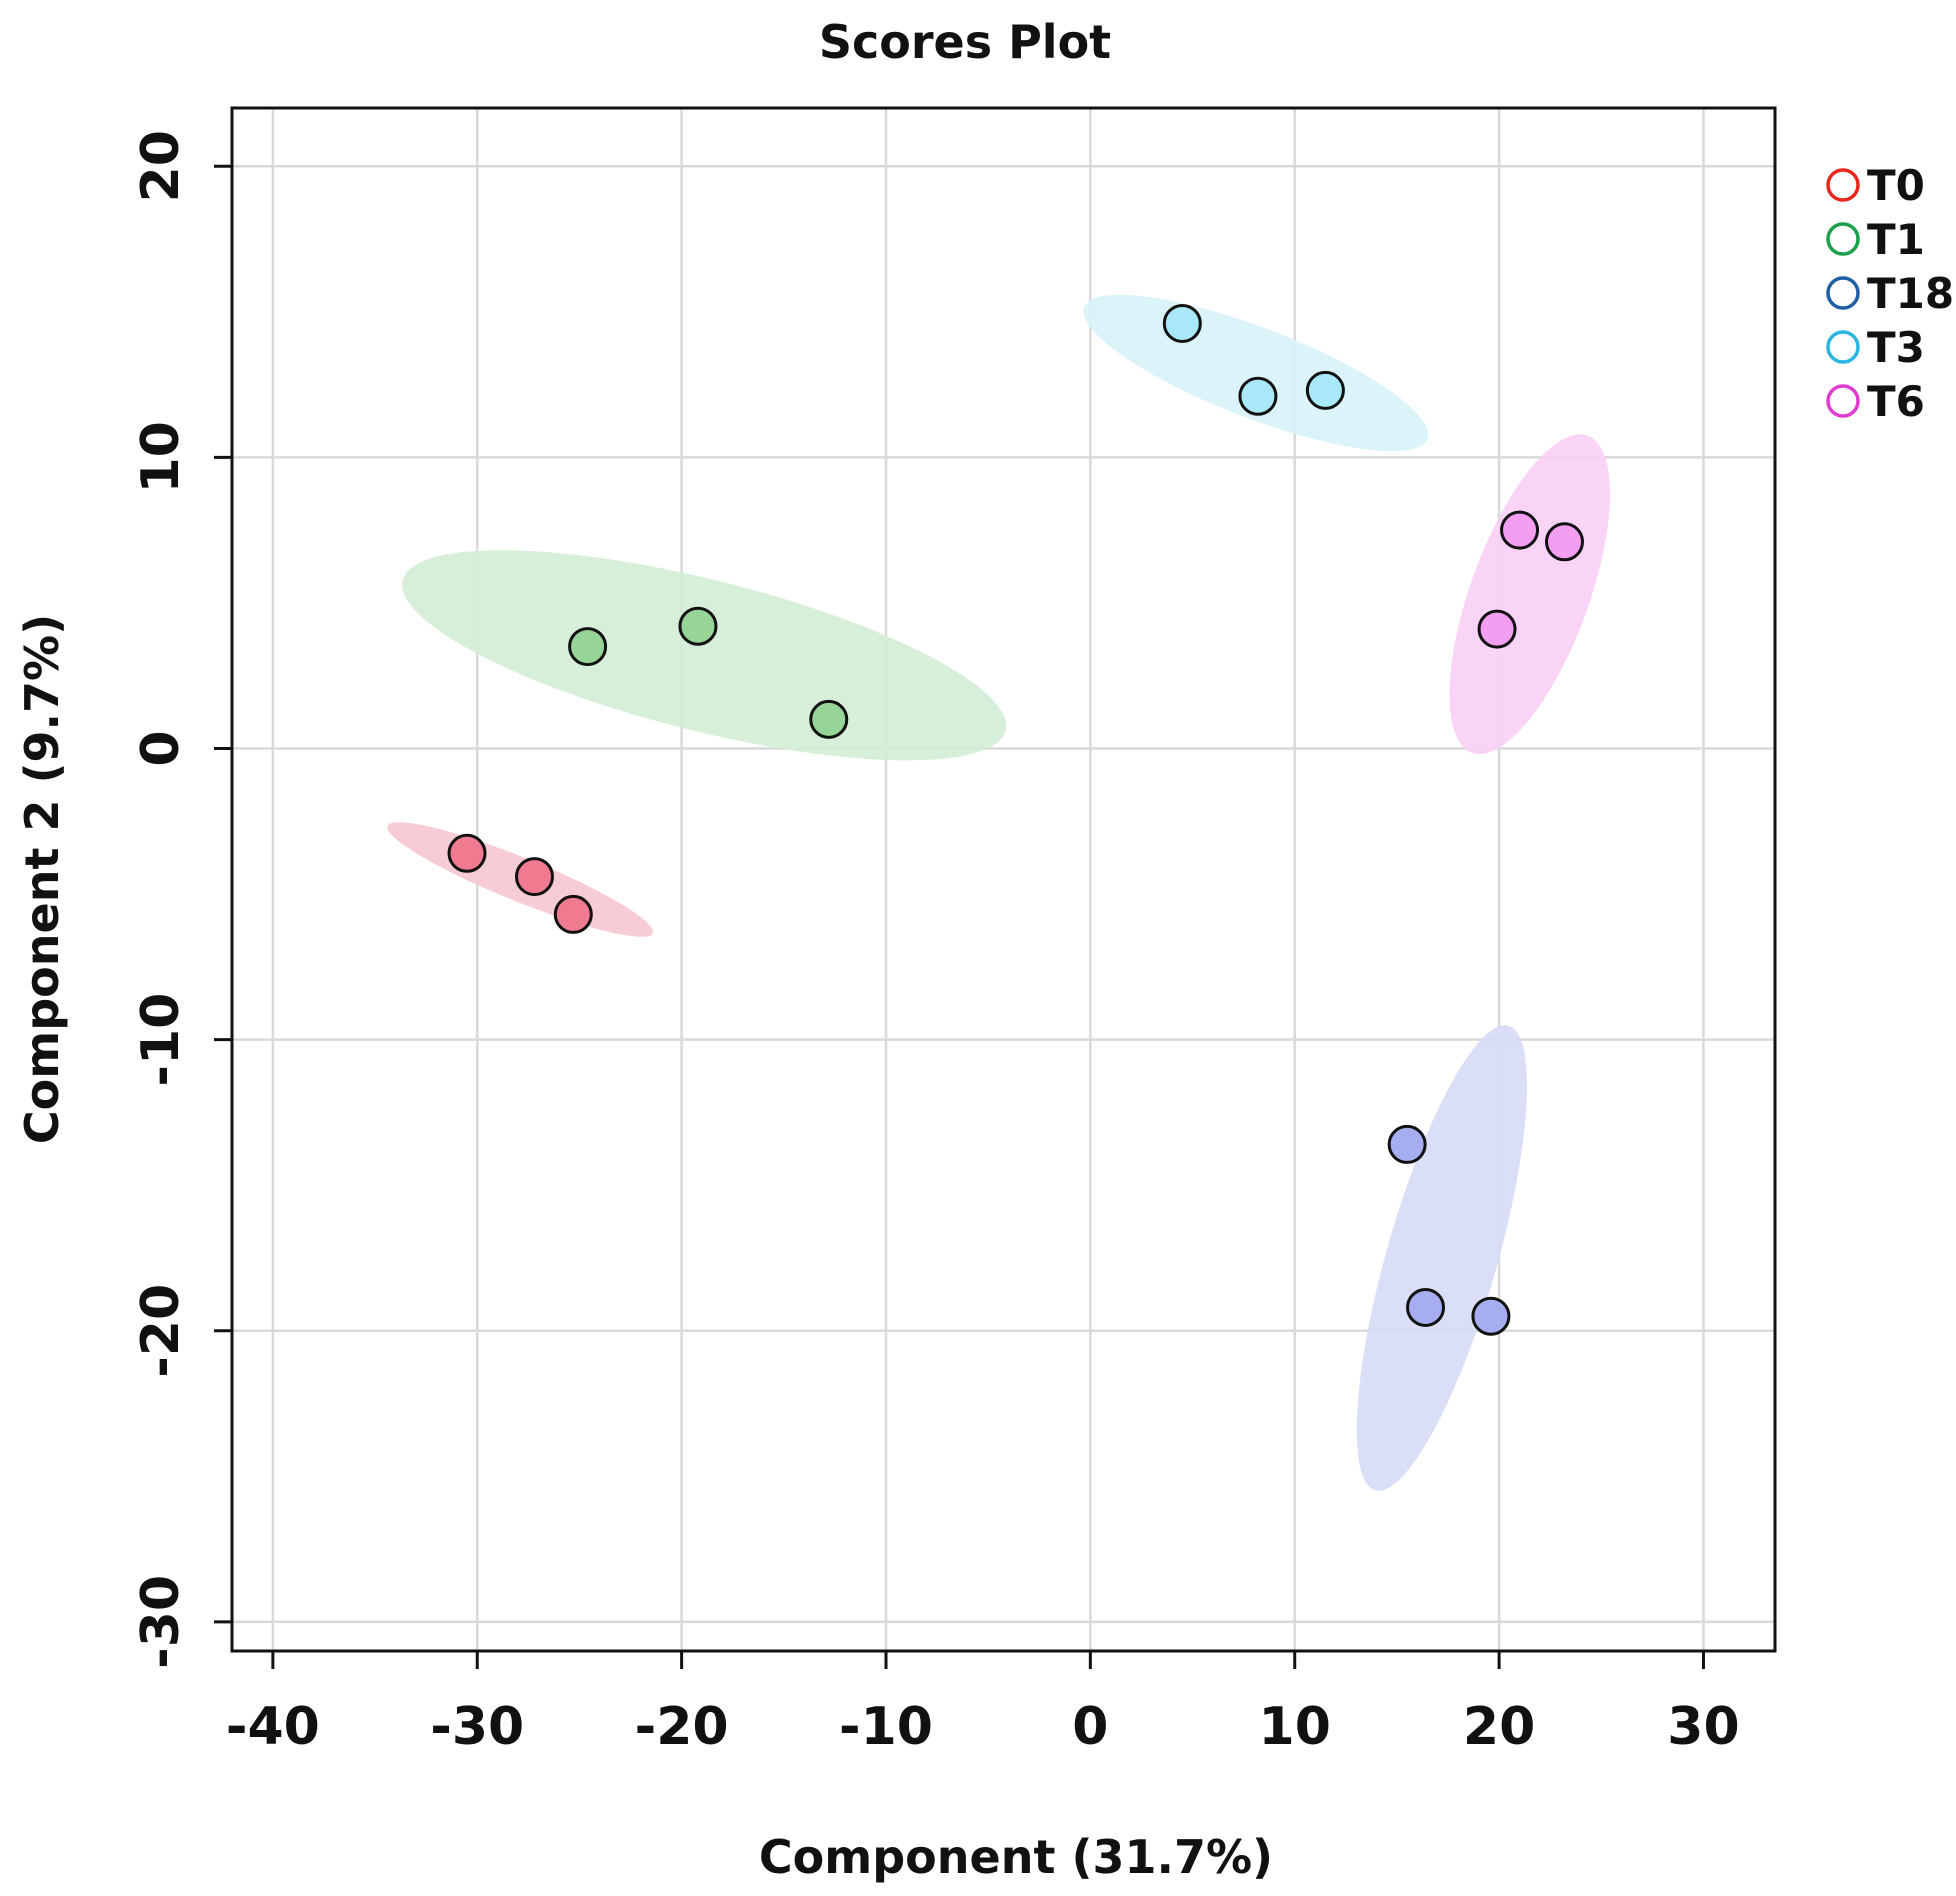 This screenshot has height=1896, width=1956. What do you see at coordinates (1703, 1727) in the screenshot?
I see `x-tick-label: 30` at bounding box center [1703, 1727].